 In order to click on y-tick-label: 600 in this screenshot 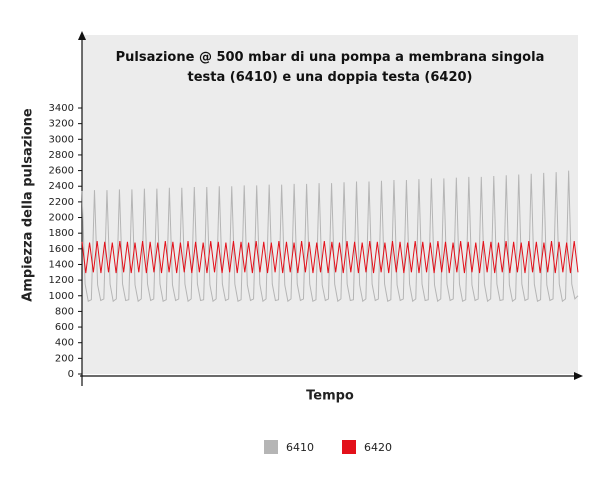, I will do `click(64, 327)`.